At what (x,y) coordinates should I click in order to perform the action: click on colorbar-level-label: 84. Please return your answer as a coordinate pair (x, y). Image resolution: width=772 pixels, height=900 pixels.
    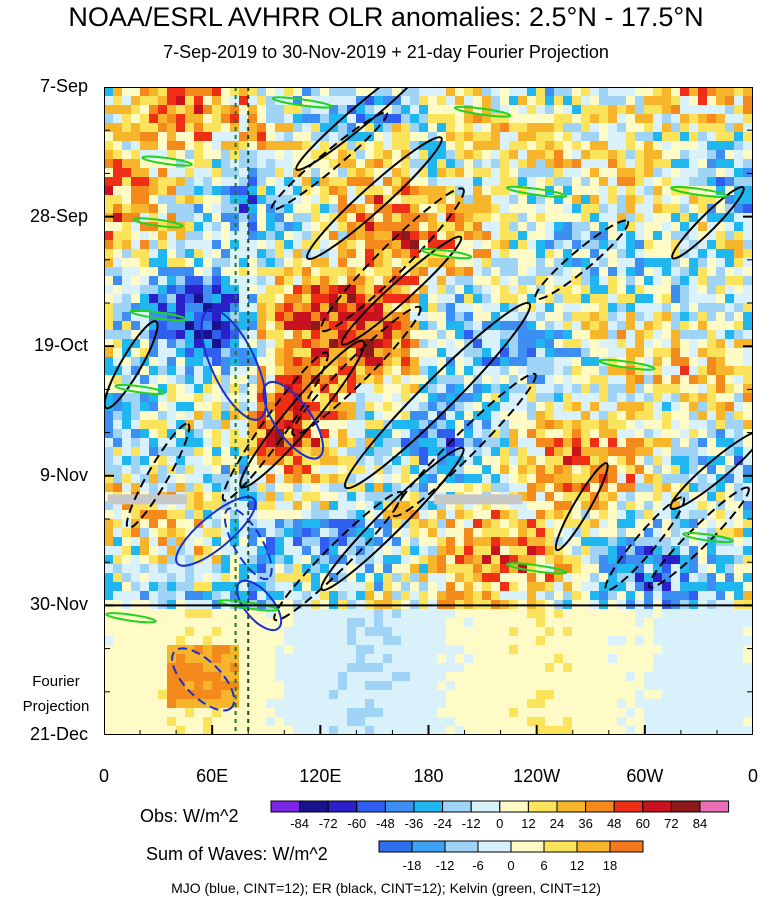
    Looking at the image, I should click on (700, 823).